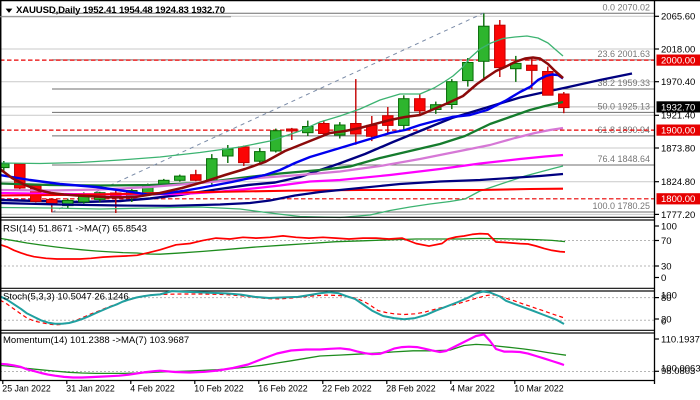  Describe the element at coordinates (96, 340) in the screenshot. I see `svg-text:Momentum(14) 101.2388 ->MA(7): Momentum(14) 101.2388 ->MA(7) 103.9687` at that location.